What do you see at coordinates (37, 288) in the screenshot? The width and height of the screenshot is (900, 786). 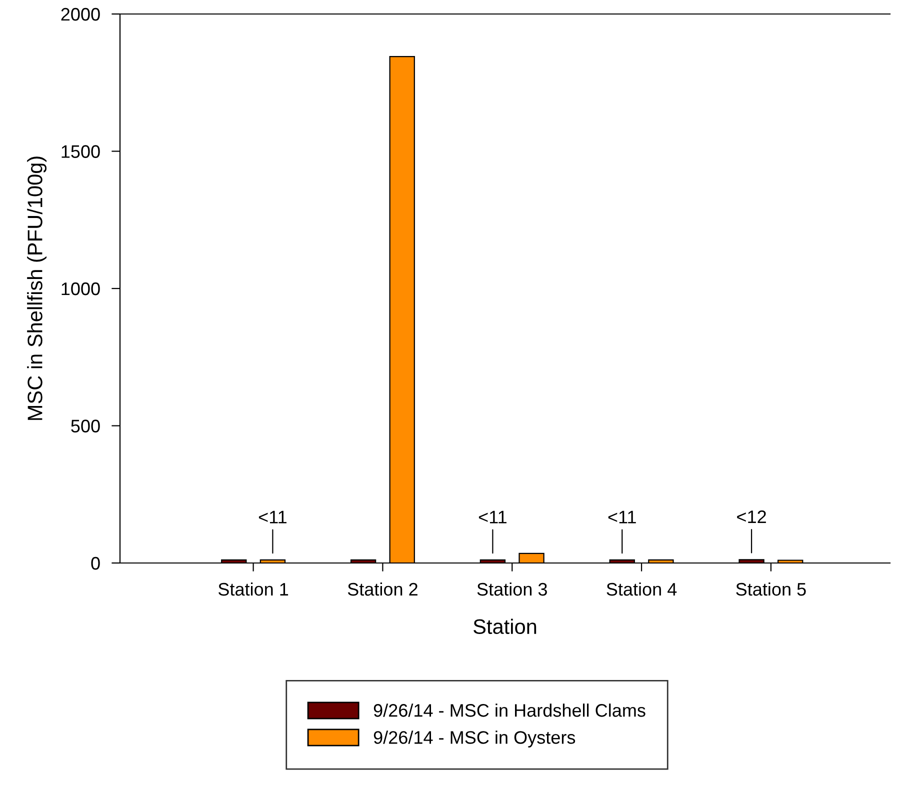 I see `y-axis-title: MSC in Shellfish (PFU/100g)` at bounding box center [37, 288].